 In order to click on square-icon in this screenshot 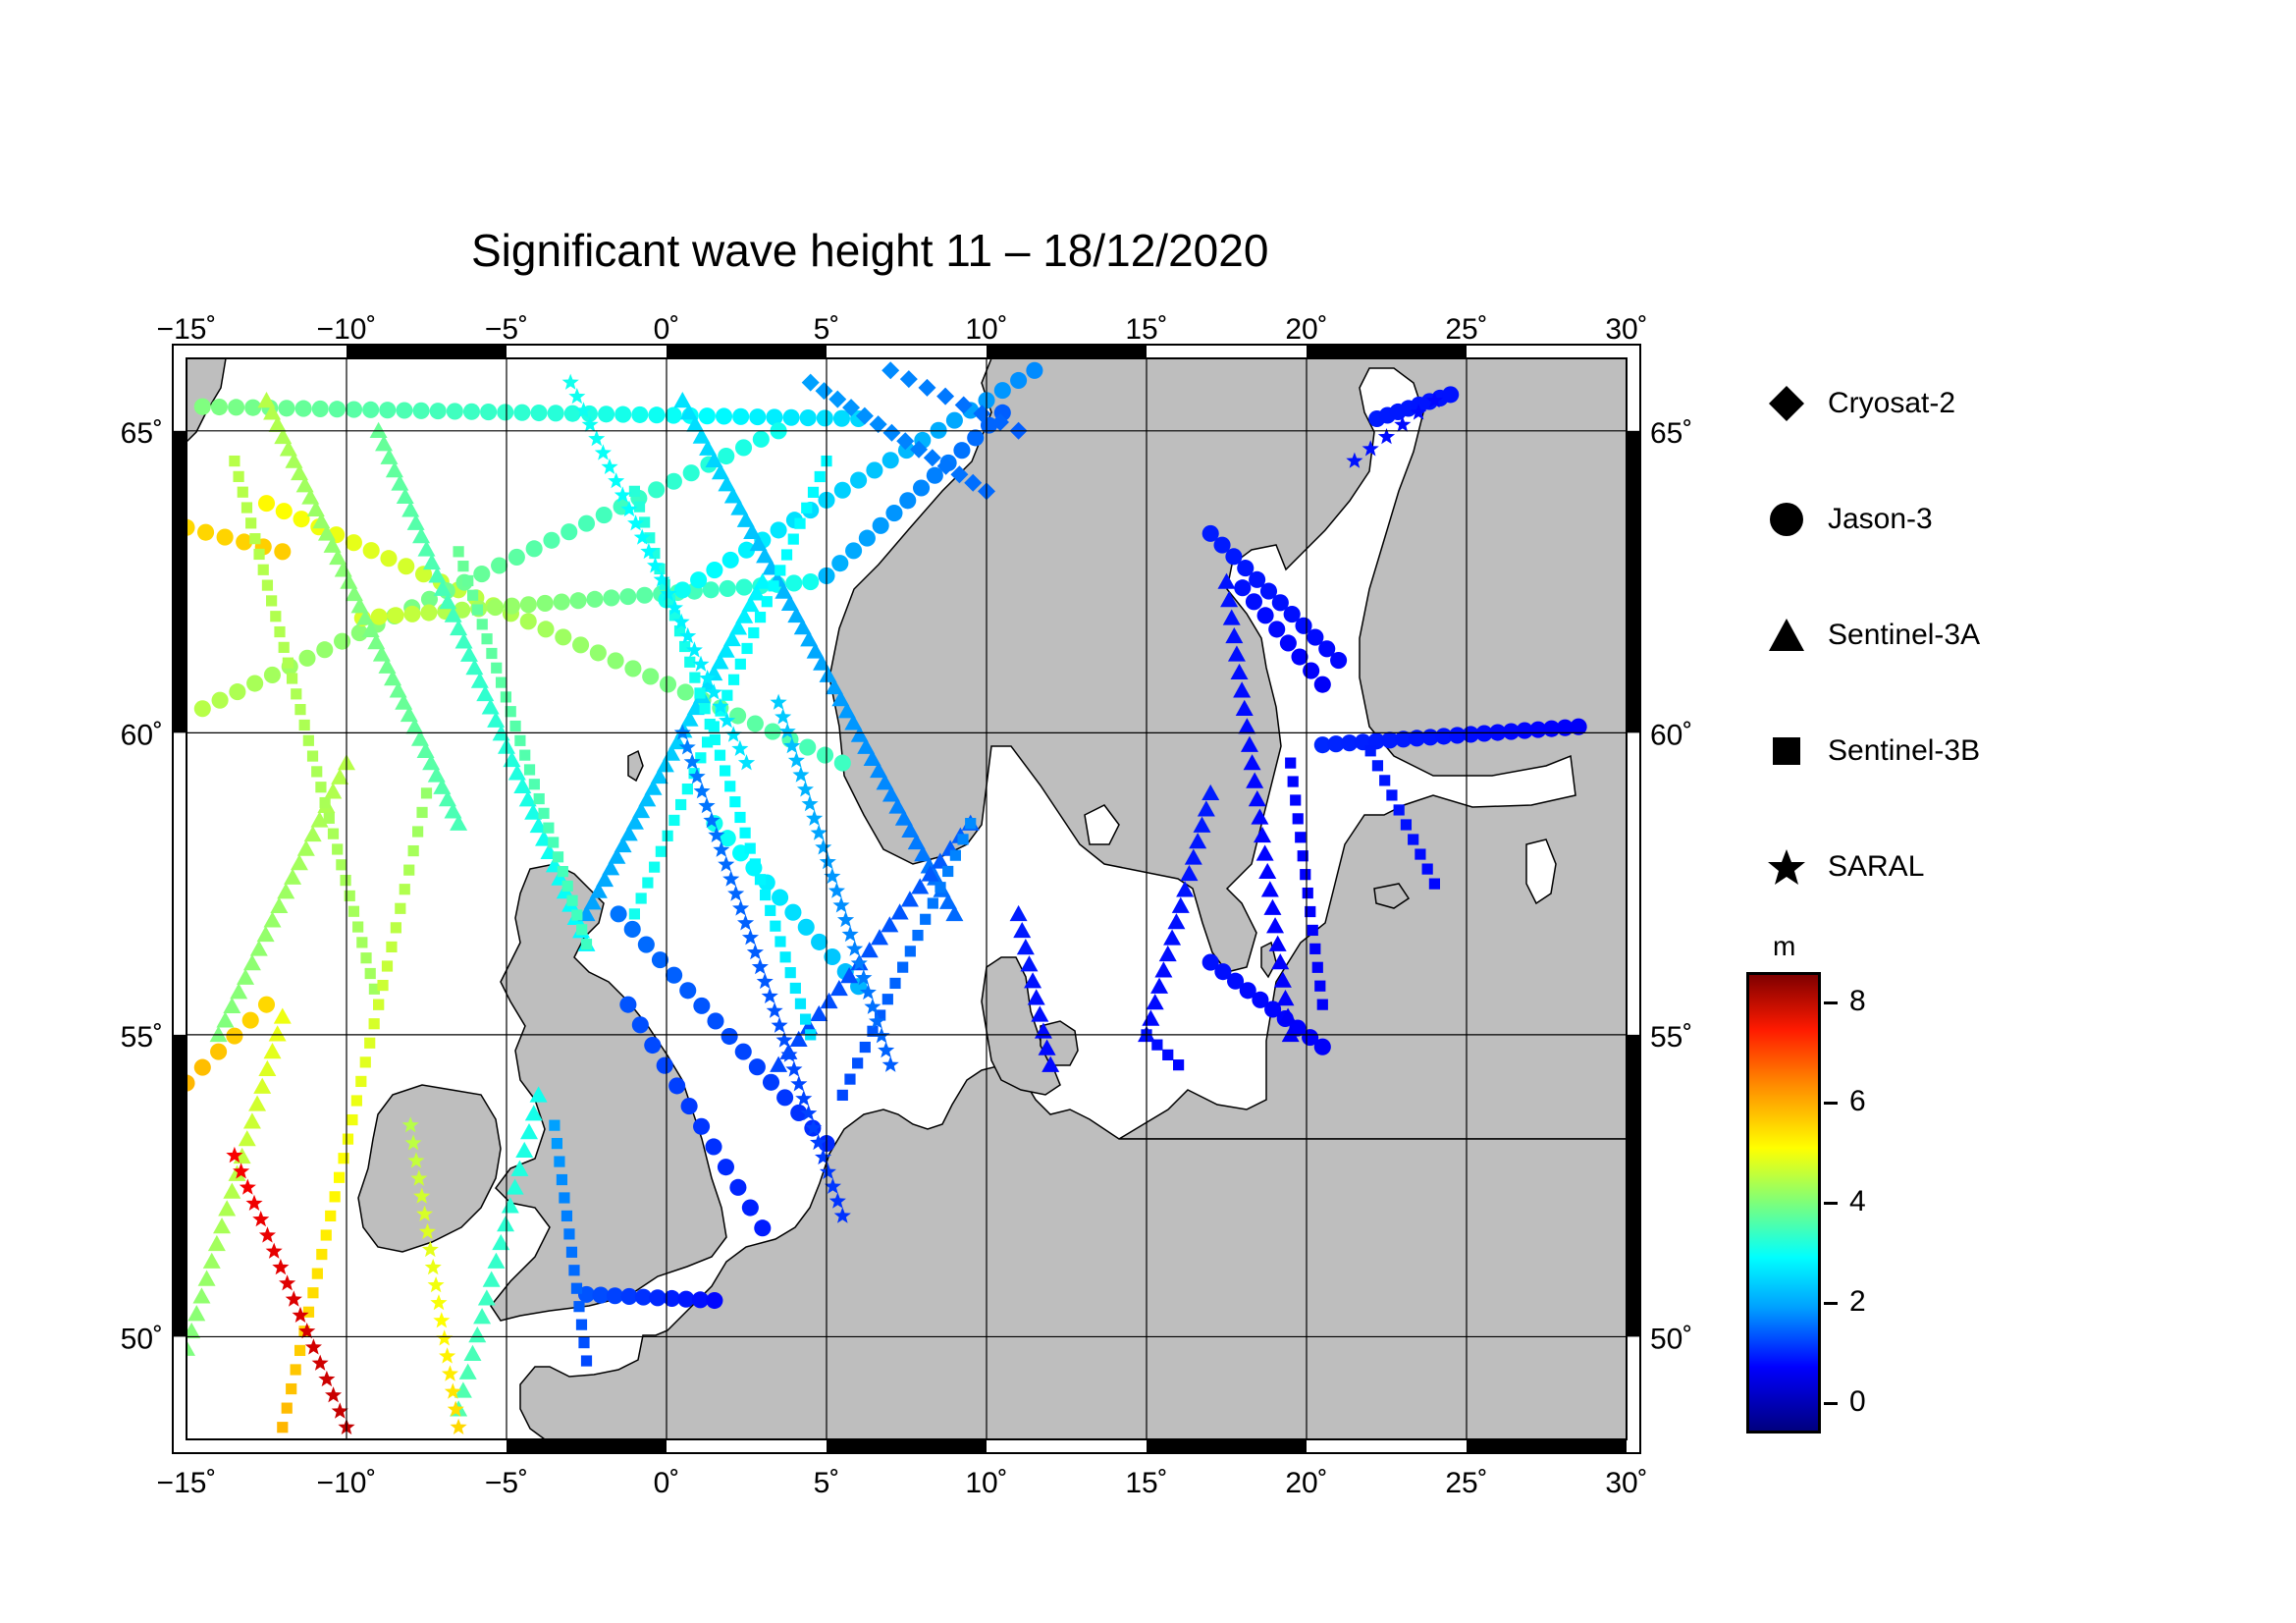, I will do `click(1786, 751)`.